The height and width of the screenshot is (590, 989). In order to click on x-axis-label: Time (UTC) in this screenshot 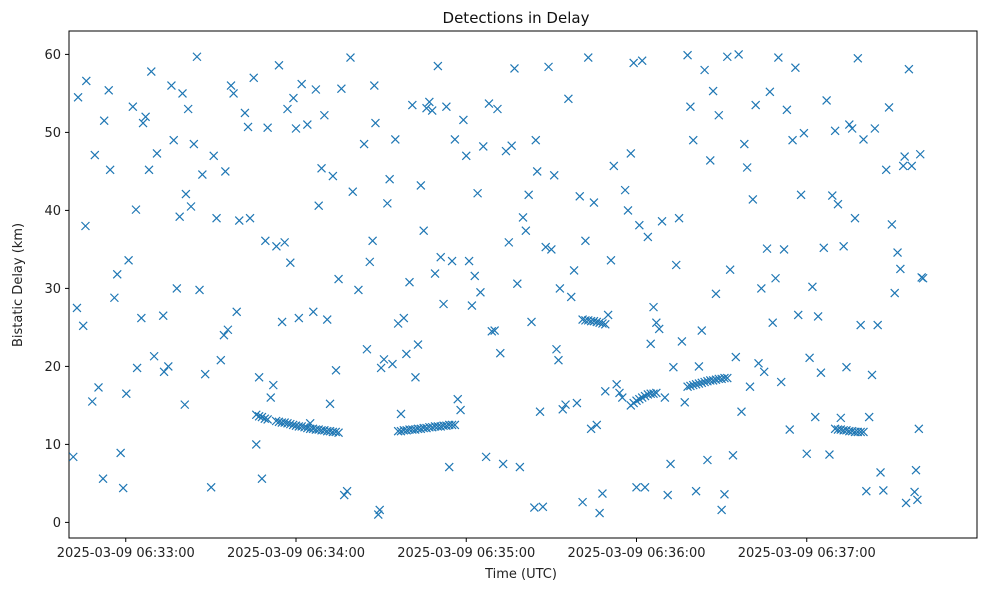, I will do `click(520, 574)`.